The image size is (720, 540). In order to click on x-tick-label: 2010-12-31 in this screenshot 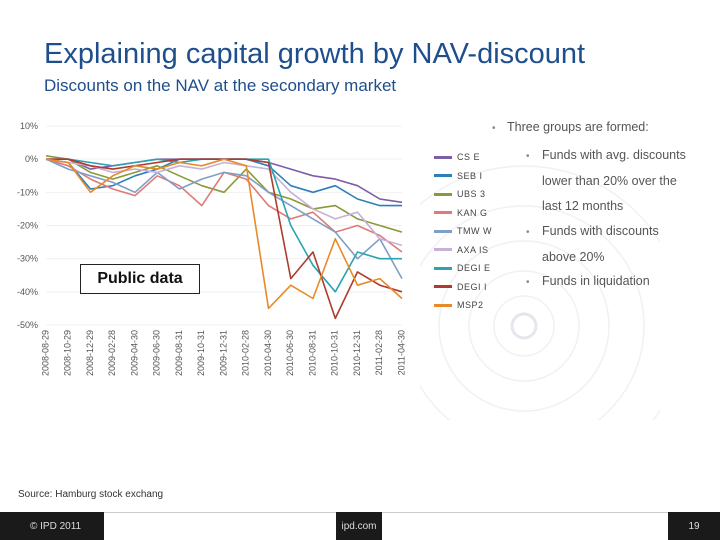, I will do `click(357, 353)`.